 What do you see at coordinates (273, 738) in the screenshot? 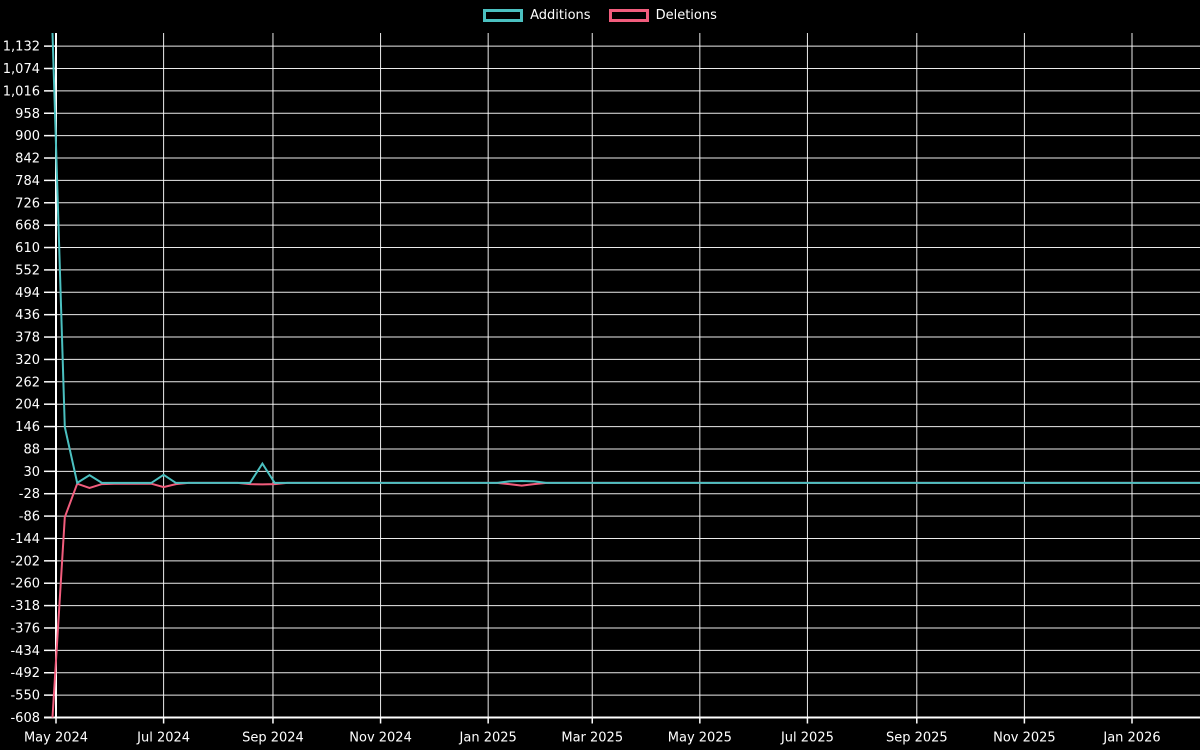
I see `x-tick-label: Sep 2024` at bounding box center [273, 738].